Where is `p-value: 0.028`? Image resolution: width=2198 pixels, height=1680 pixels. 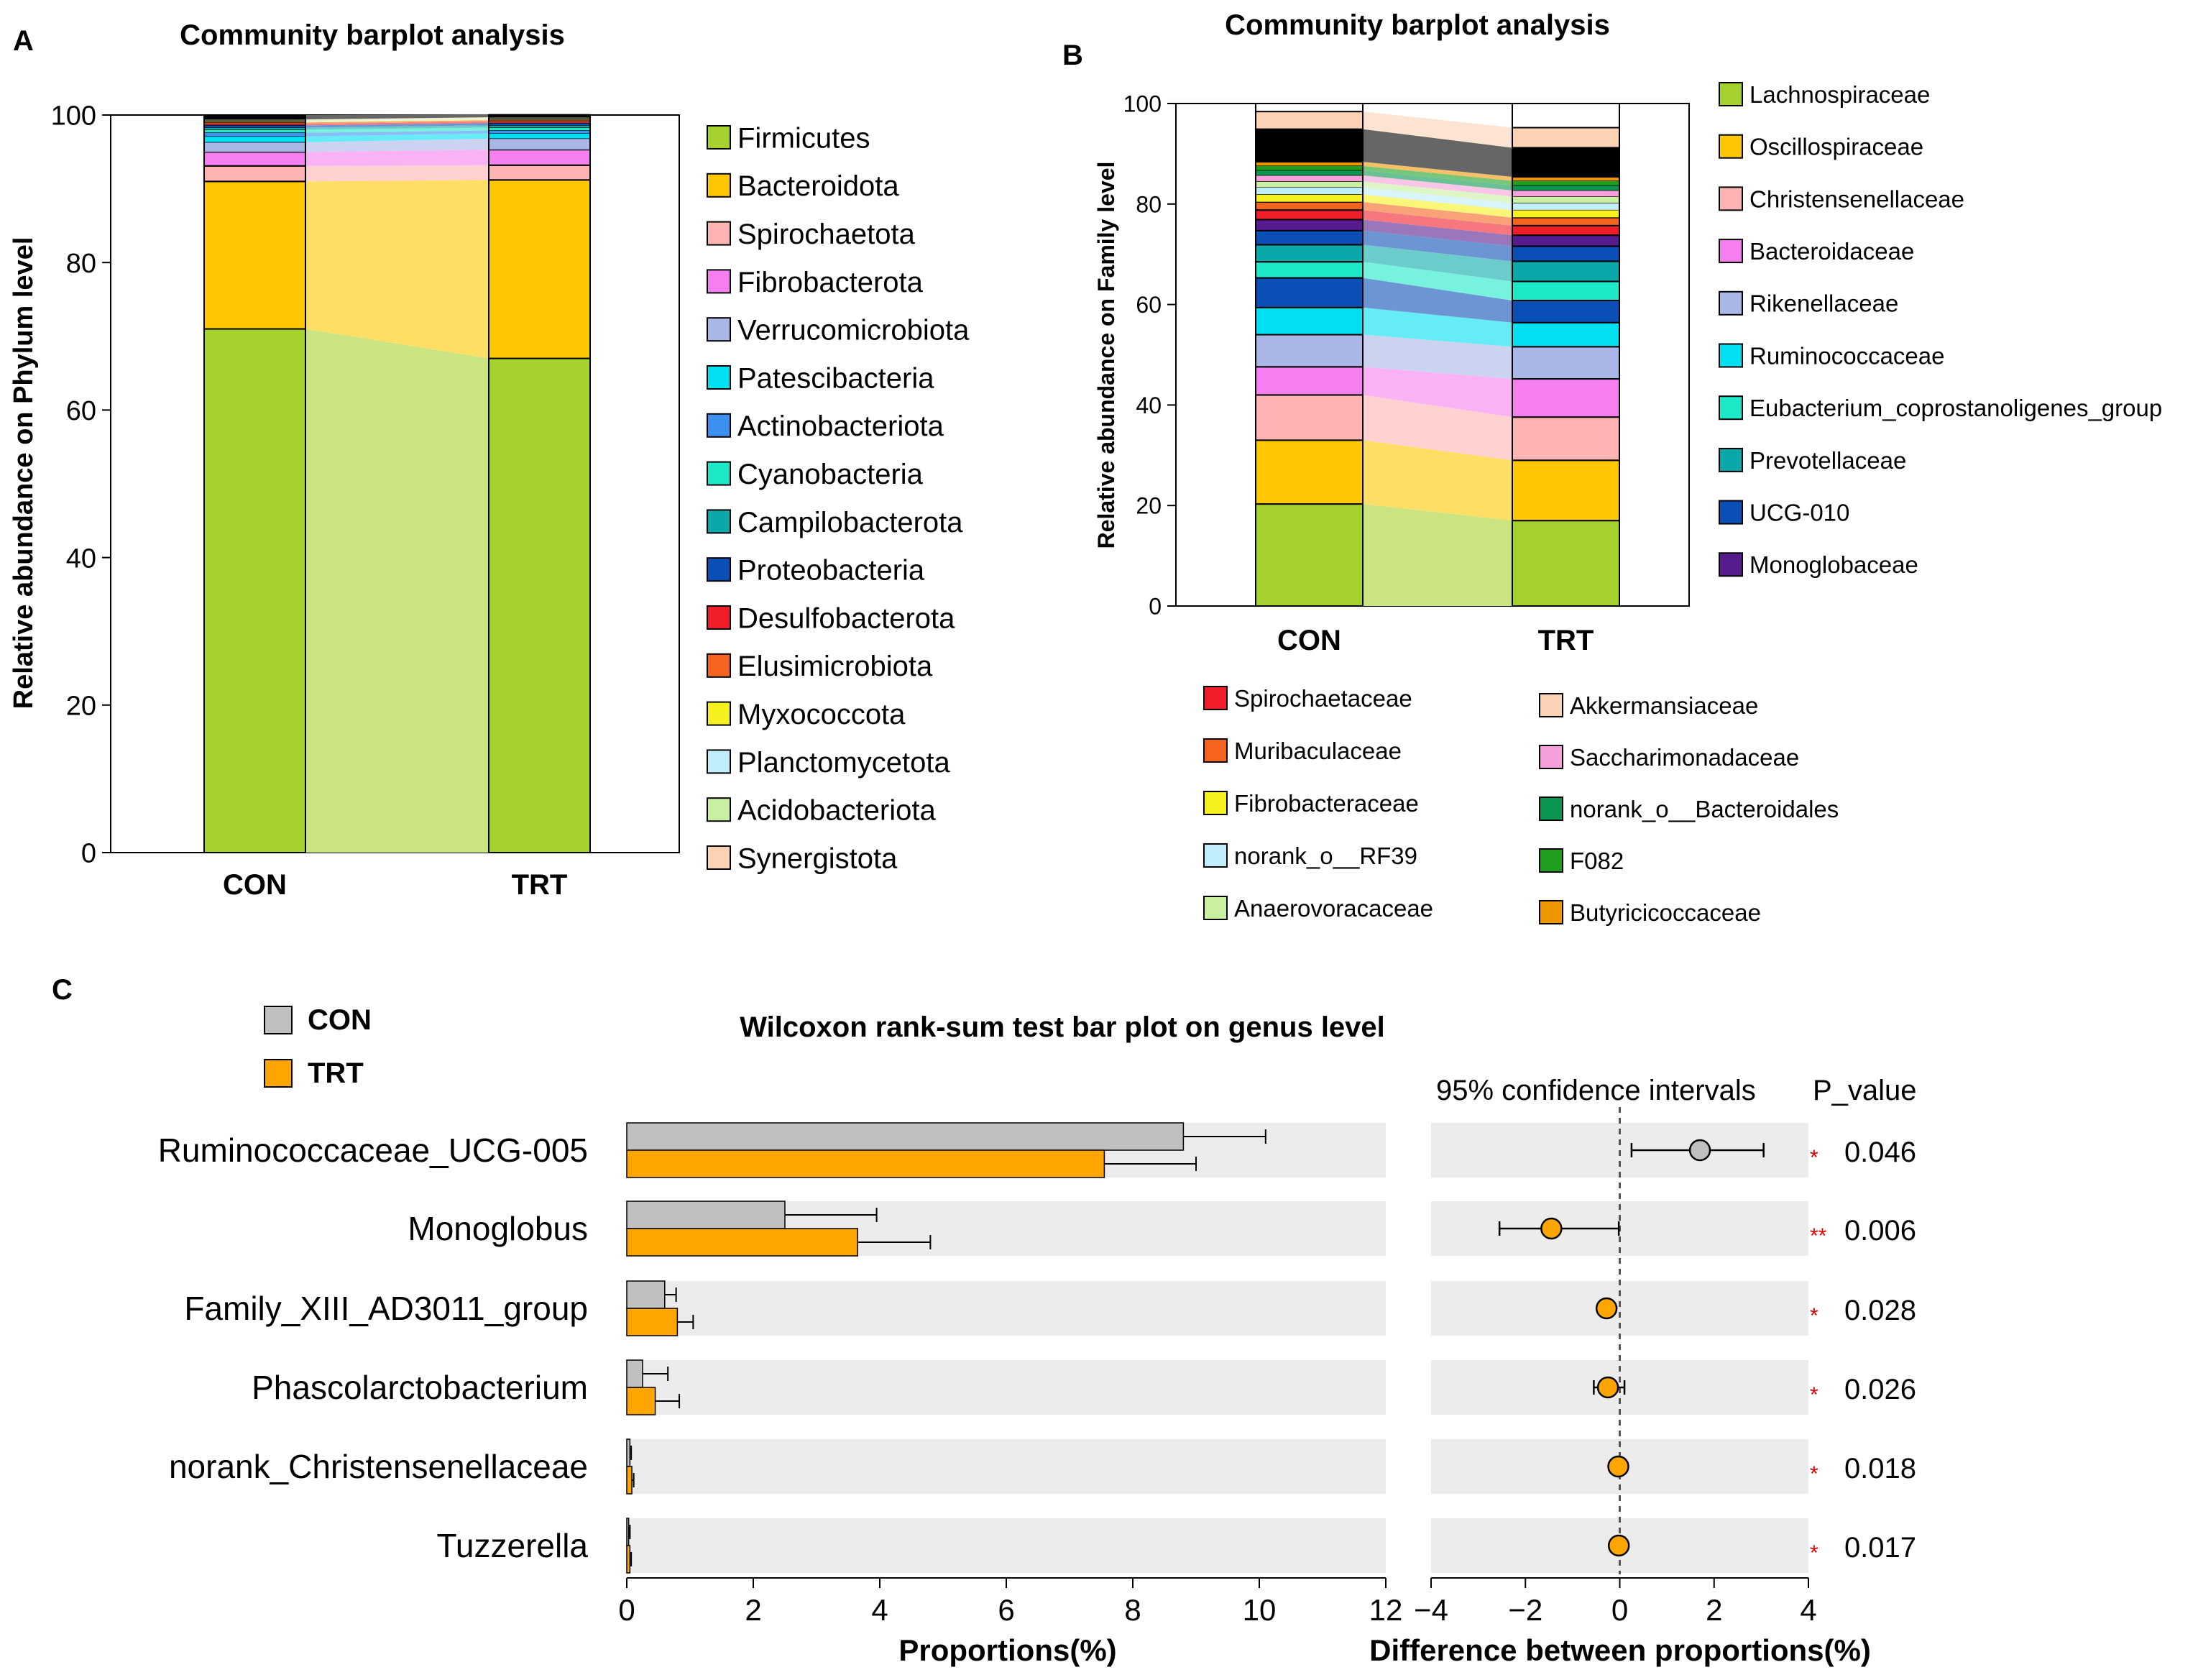 p-value: 0.028 is located at coordinates (1880, 1310).